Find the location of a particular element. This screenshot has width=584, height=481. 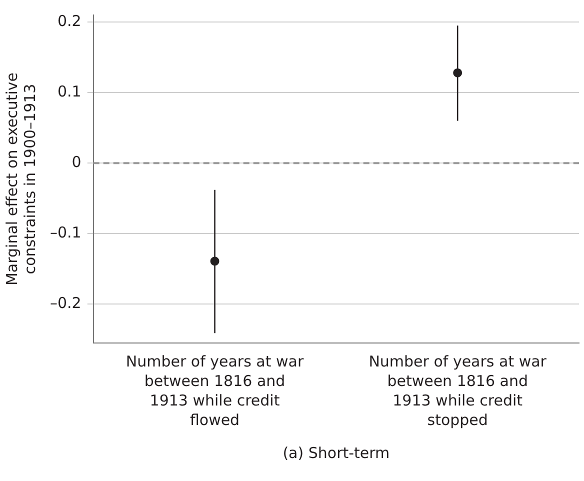

y-tick-label: 0 is located at coordinates (77, 162).